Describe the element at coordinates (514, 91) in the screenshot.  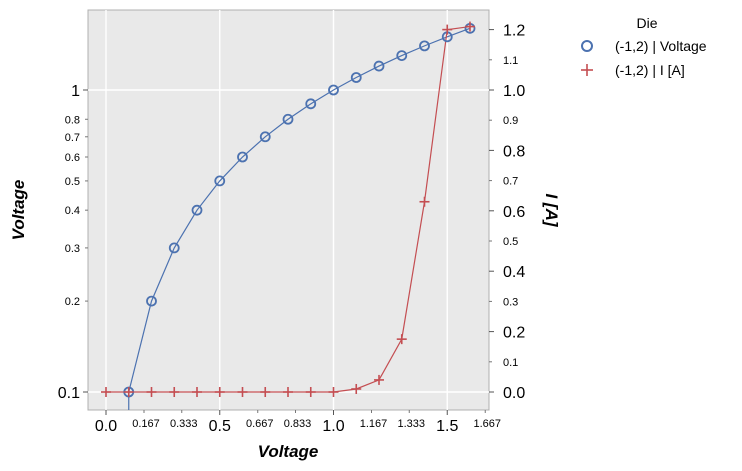
I see `y-right-major-tick-label: 1.0` at that location.